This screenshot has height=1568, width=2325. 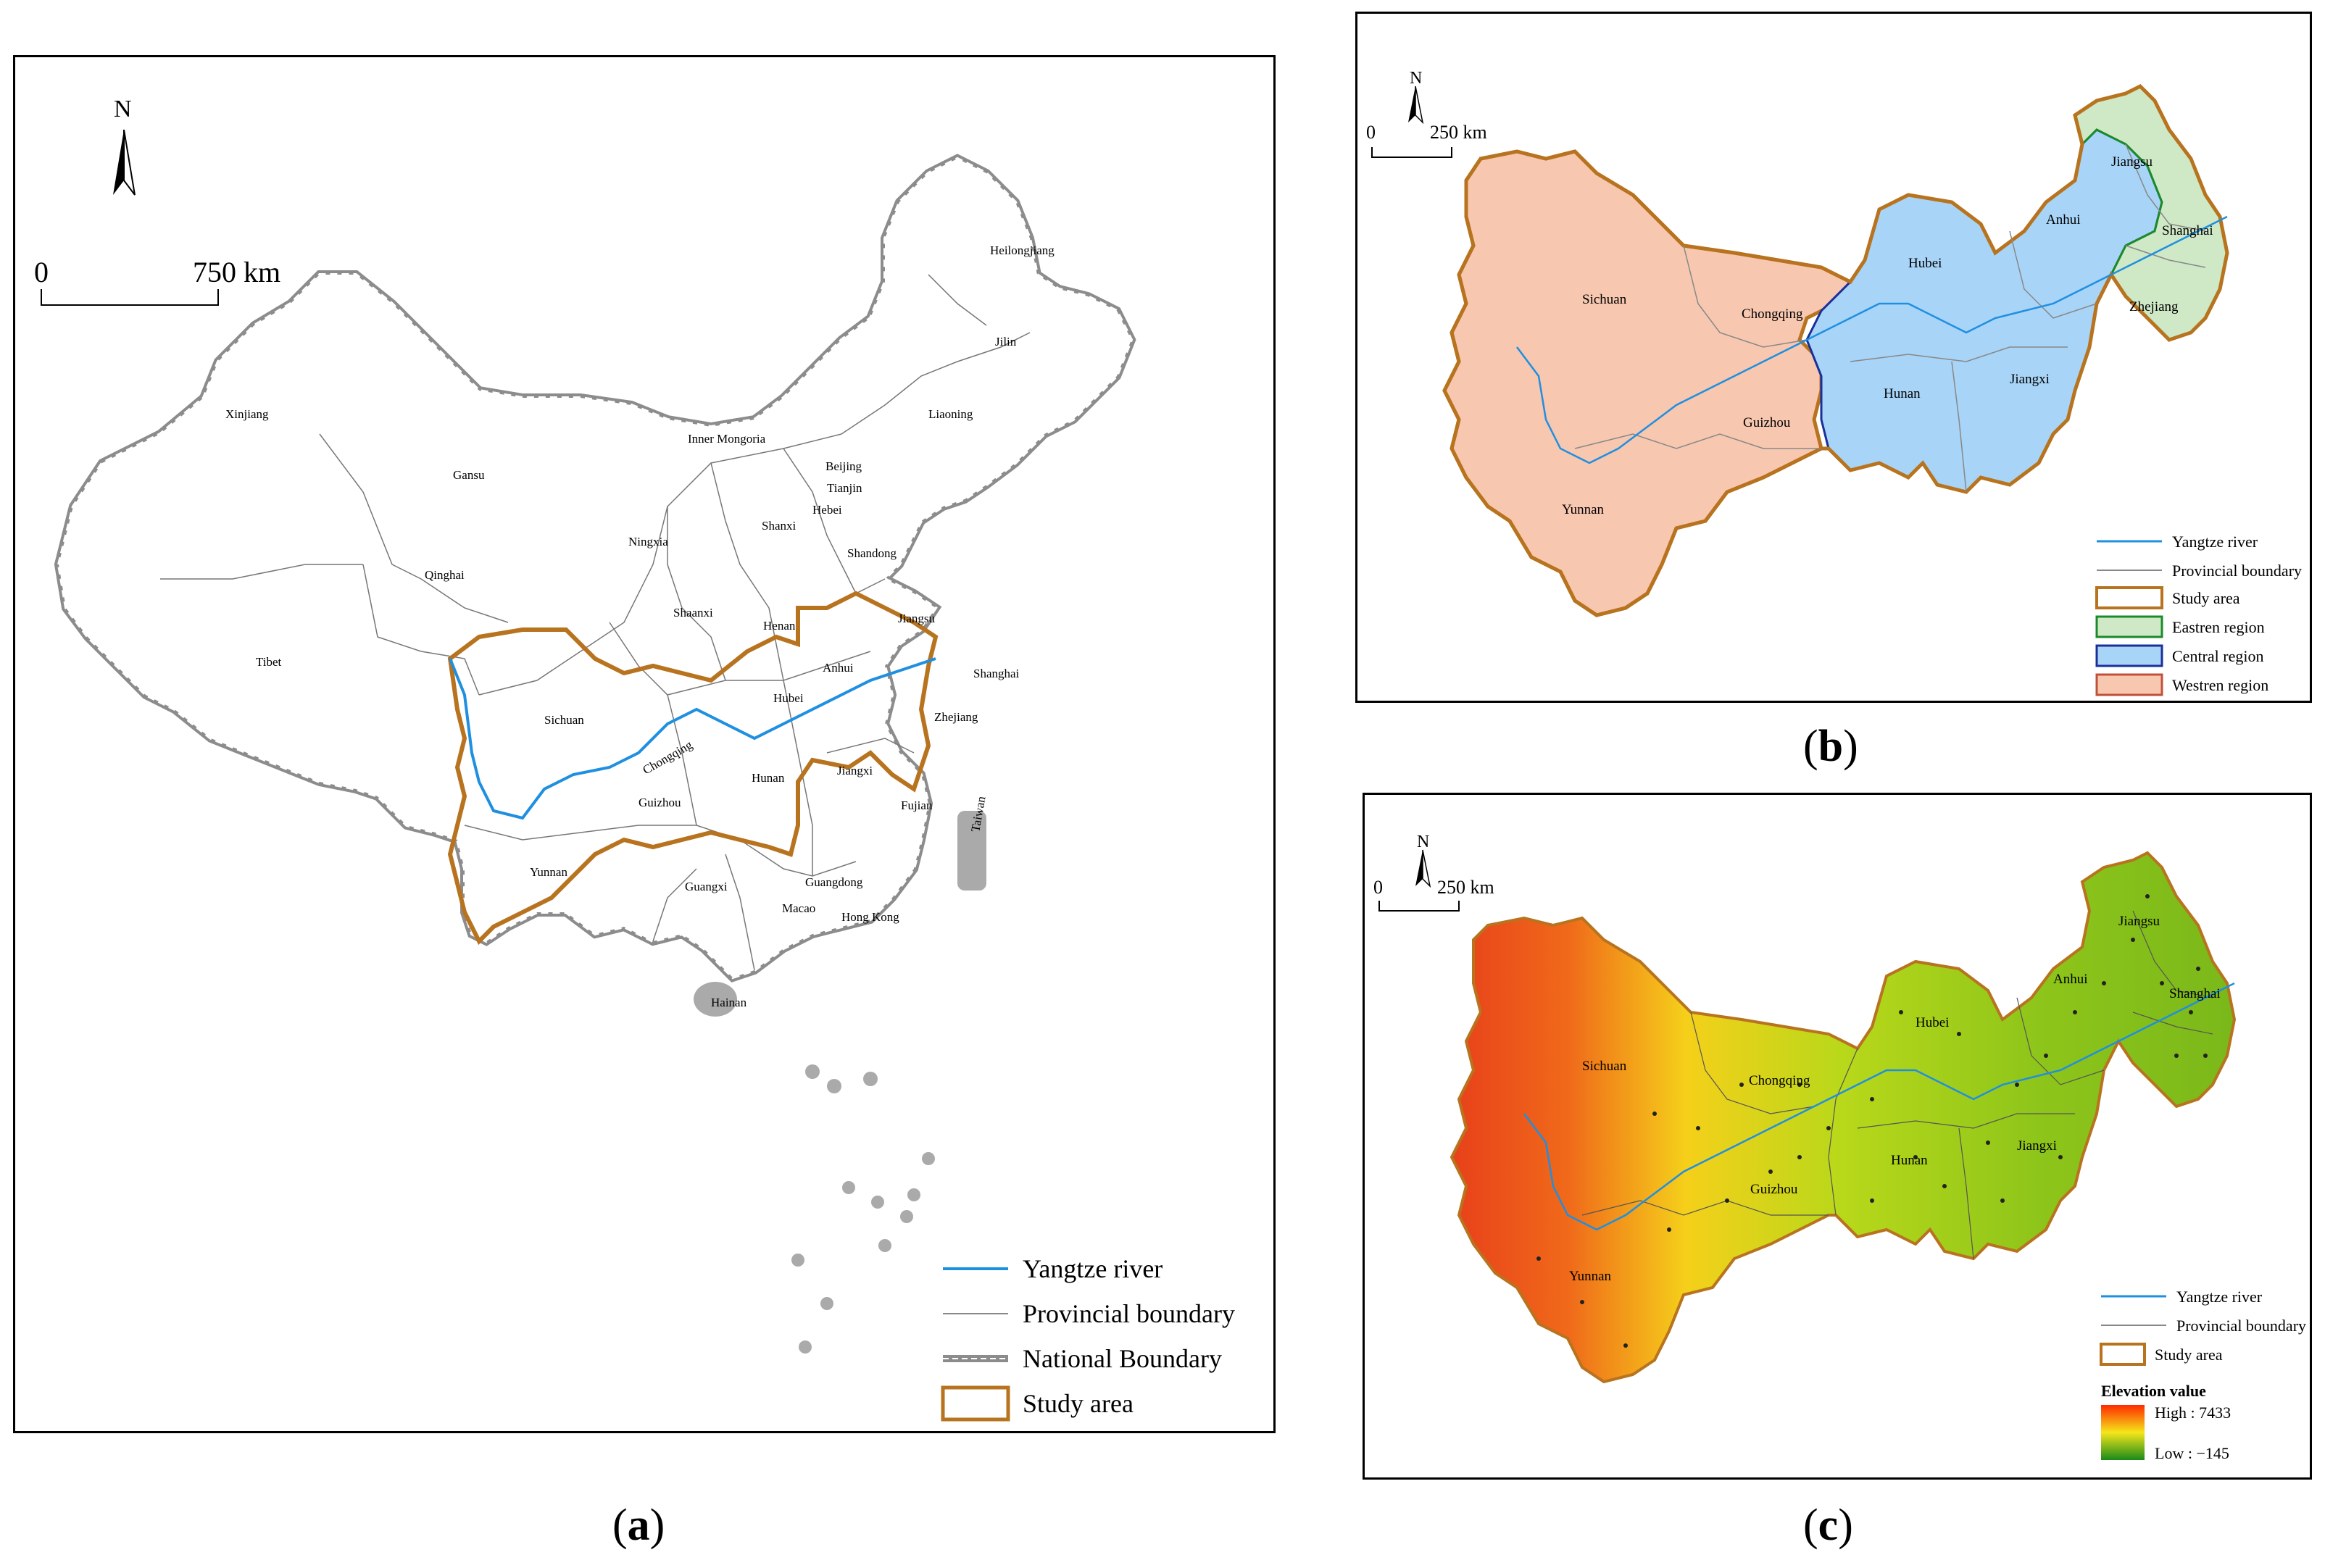 I want to click on provincial-boundaries-b, so click(x=1890, y=318).